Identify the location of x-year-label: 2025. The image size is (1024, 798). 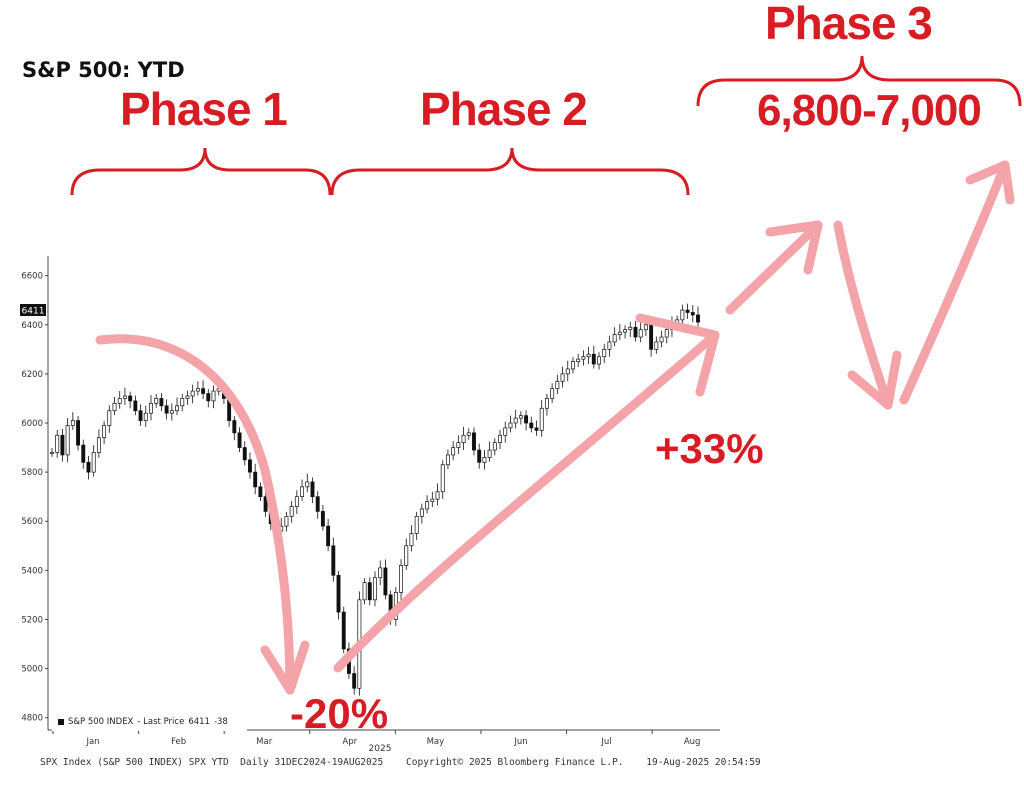
(380, 749).